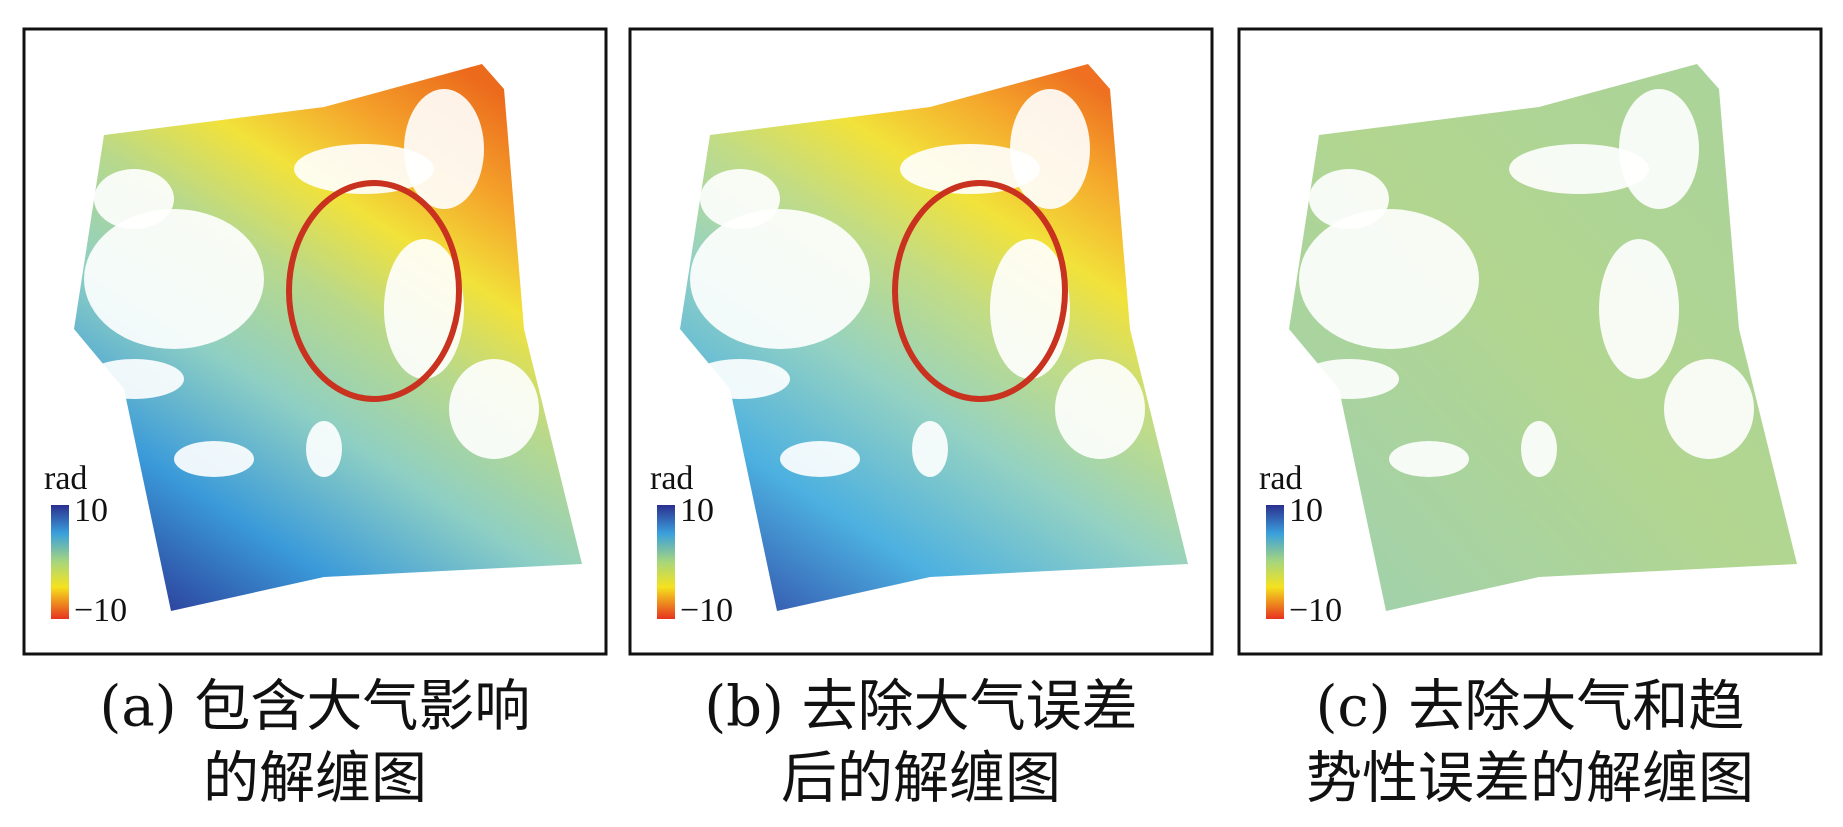 The height and width of the screenshot is (827, 1843). What do you see at coordinates (921, 779) in the screenshot?
I see `caption: 后的解缠图` at bounding box center [921, 779].